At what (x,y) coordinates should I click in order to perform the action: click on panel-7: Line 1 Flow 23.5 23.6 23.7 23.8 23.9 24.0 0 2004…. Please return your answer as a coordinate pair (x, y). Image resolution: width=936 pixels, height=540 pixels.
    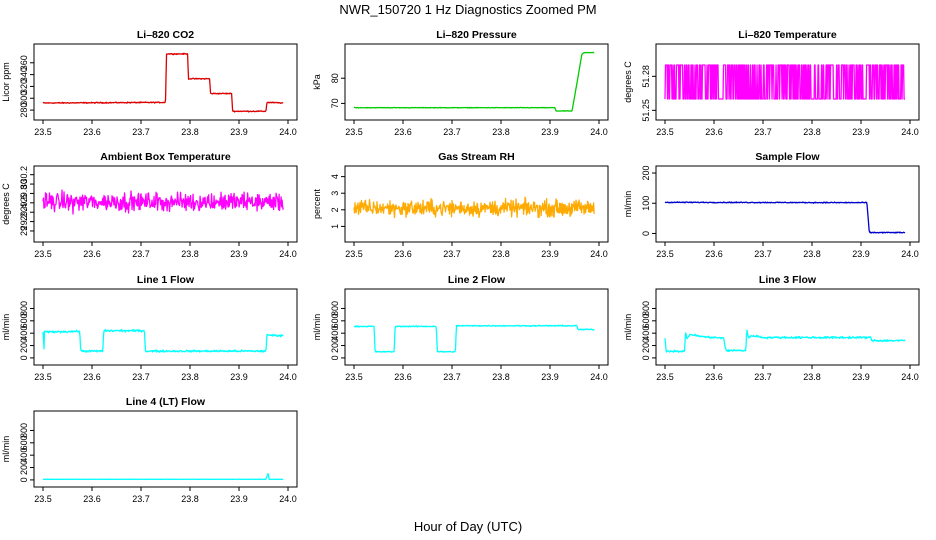
    Looking at the image, I should click on (149, 328).